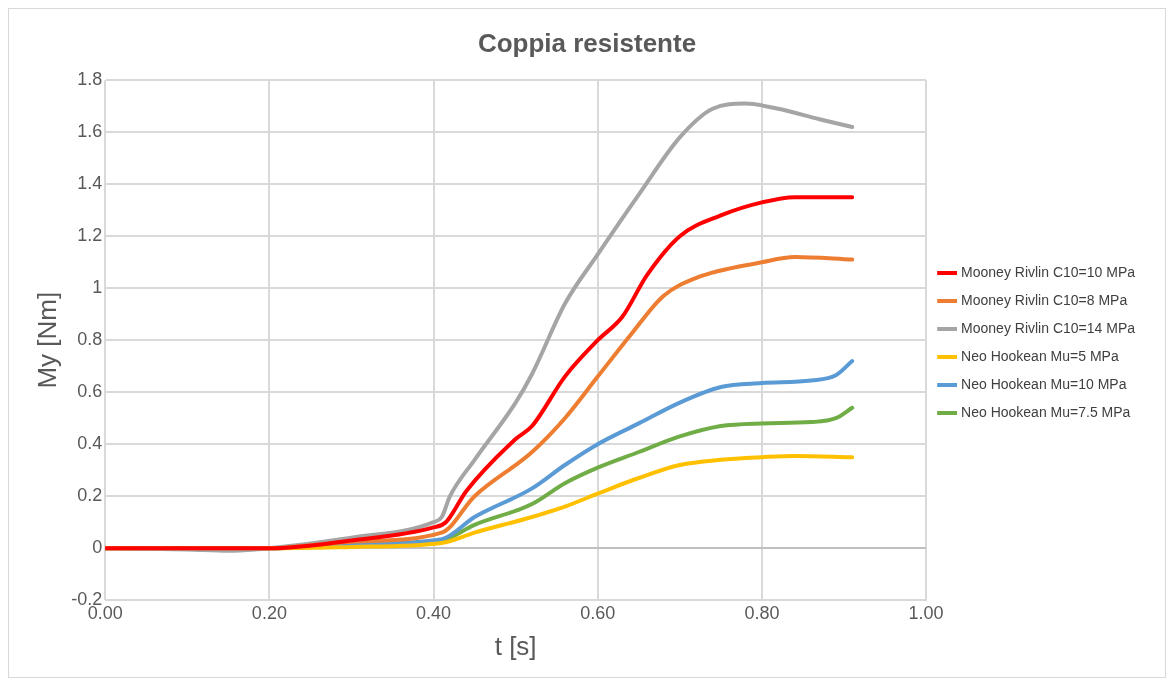 This screenshot has height=688, width=1176. What do you see at coordinates (269, 612) in the screenshot?
I see `x-tick-label: 0.20` at bounding box center [269, 612].